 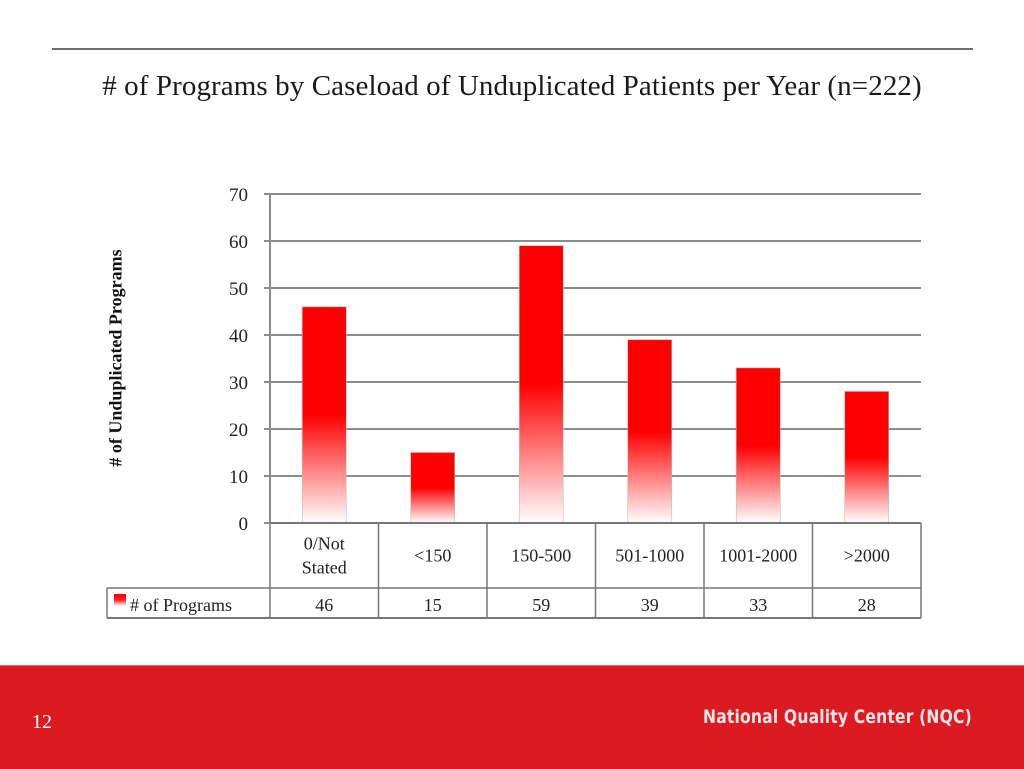 I want to click on bar-0-not-stated, so click(x=324, y=415).